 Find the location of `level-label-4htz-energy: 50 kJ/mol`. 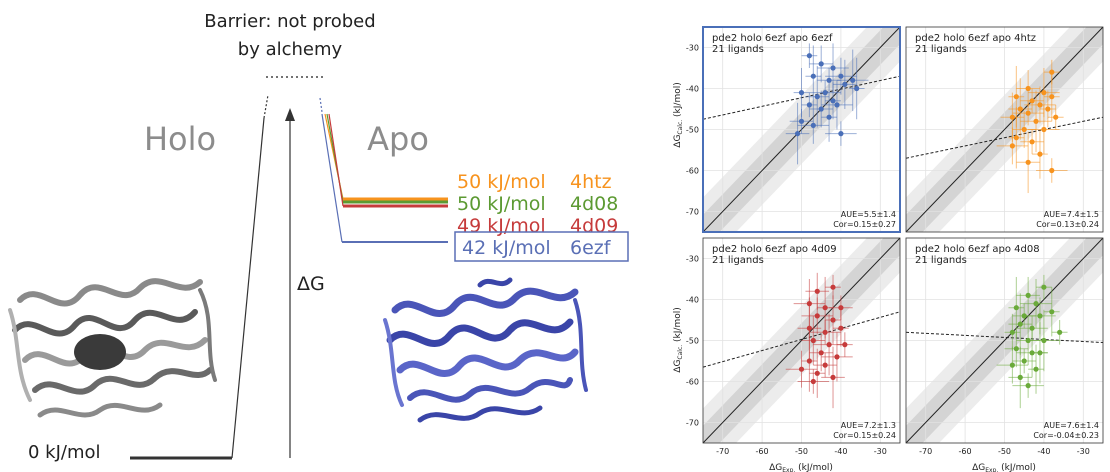

level-label-4htz-energy: 50 kJ/mol is located at coordinates (501, 182).